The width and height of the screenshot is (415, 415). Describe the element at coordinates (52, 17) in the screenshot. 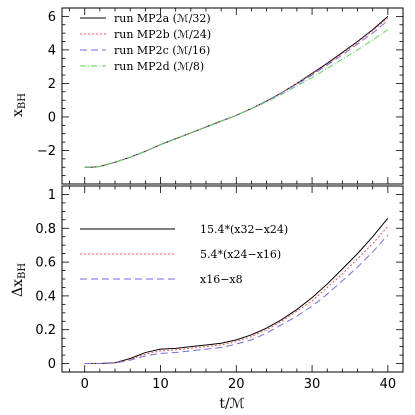

I see `top-y-tick-label: 6` at that location.